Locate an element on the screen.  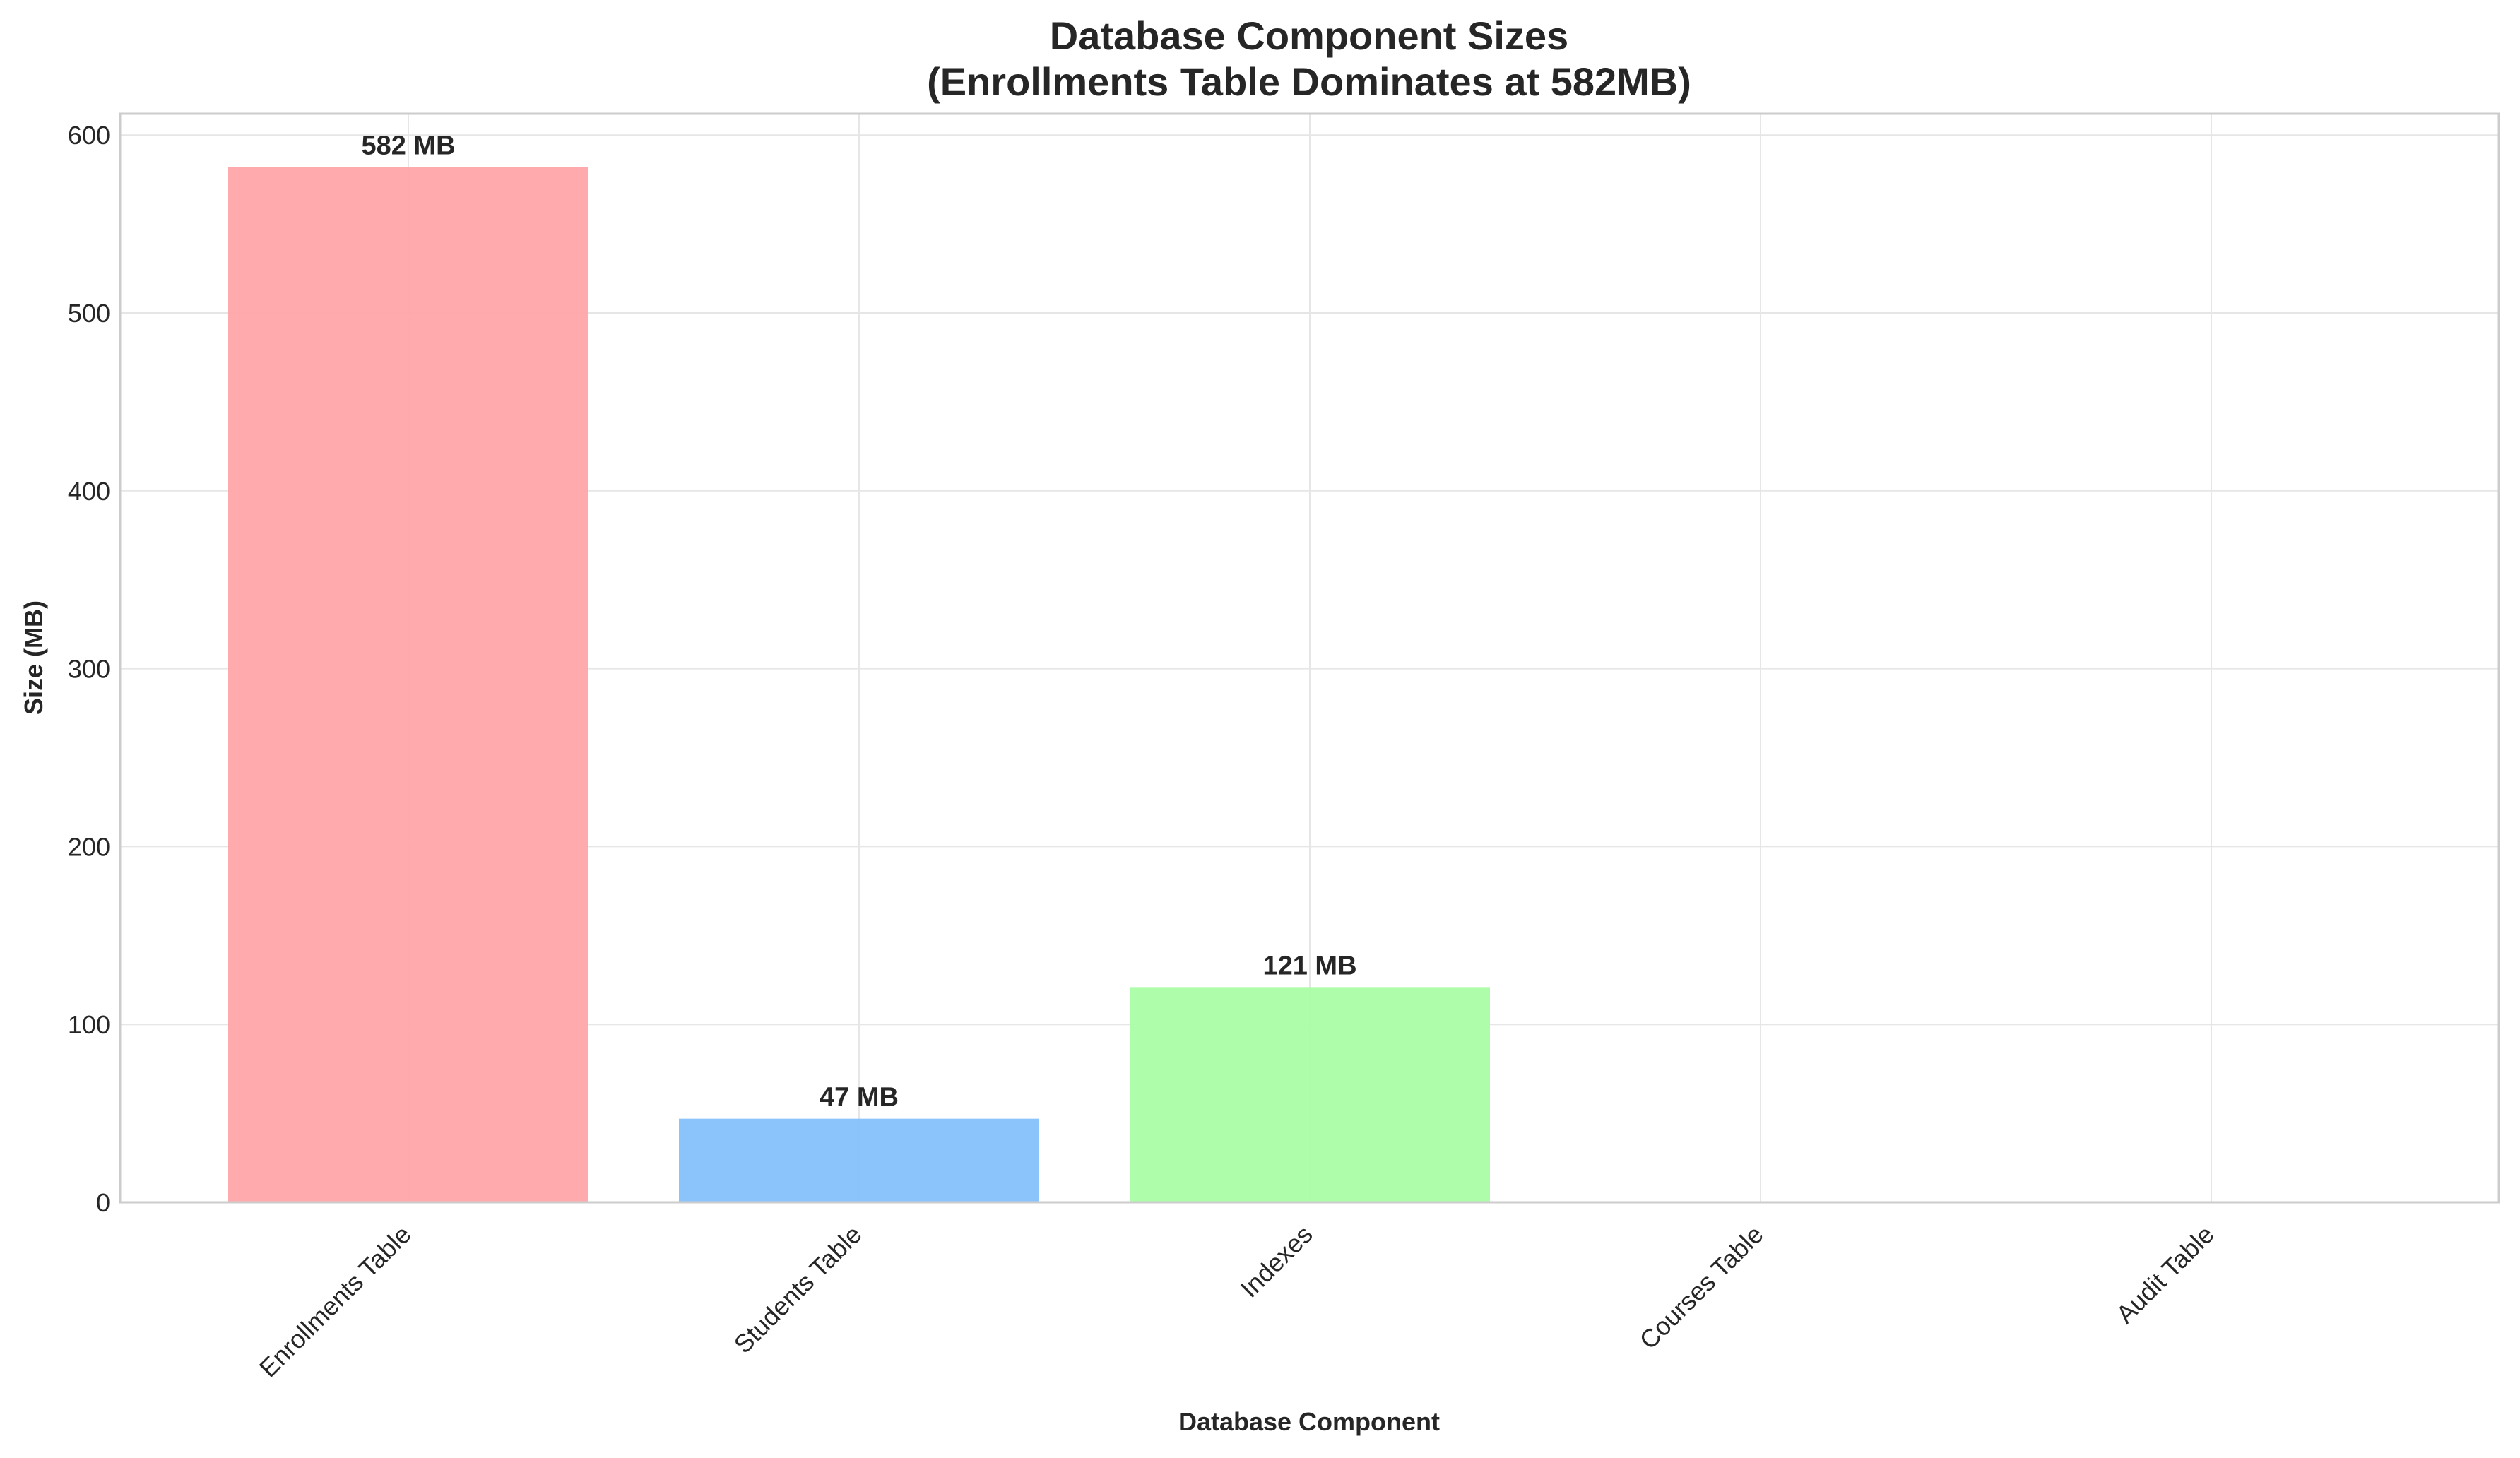
x-axis-title: Database Component is located at coordinates (1309, 1421).